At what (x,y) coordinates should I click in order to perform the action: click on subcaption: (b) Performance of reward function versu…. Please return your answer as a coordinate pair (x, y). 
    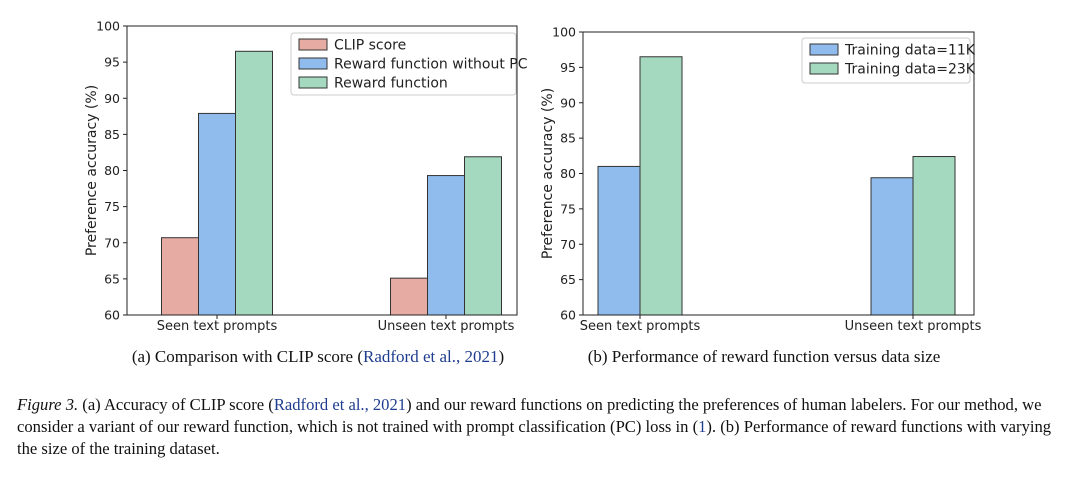
    Looking at the image, I should click on (764, 356).